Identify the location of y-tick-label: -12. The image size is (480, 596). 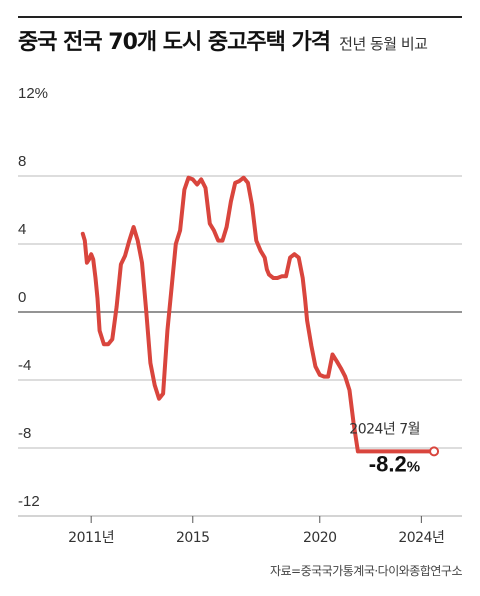
(29, 501).